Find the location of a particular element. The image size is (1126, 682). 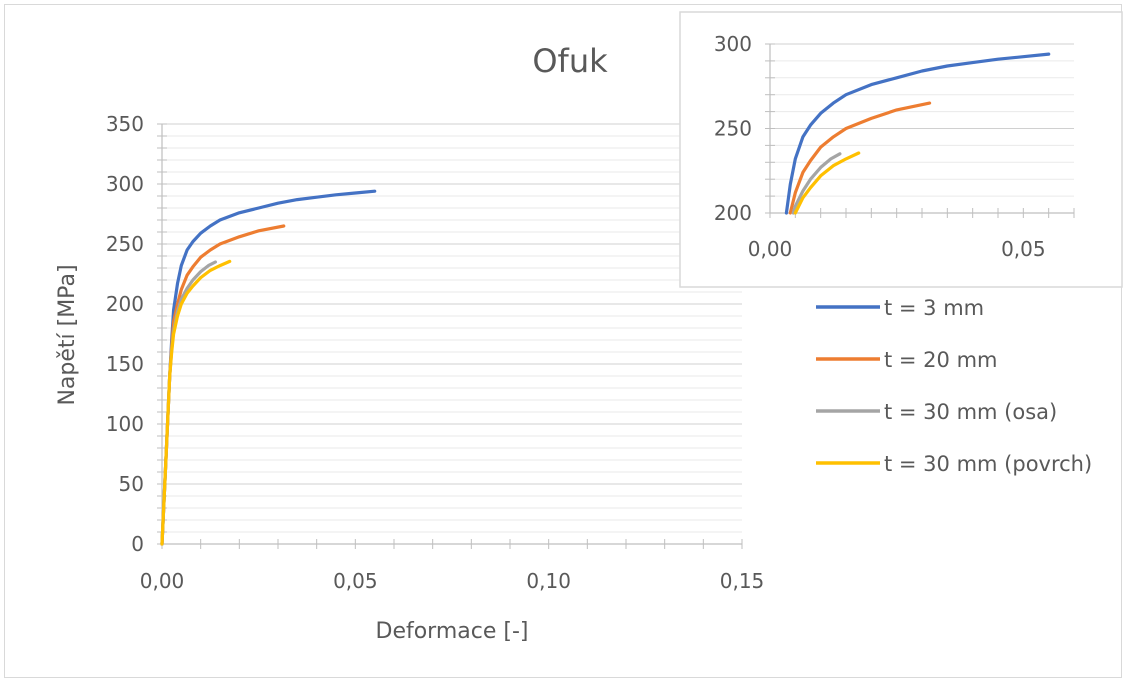

inset-series-lines is located at coordinates (917, 133).